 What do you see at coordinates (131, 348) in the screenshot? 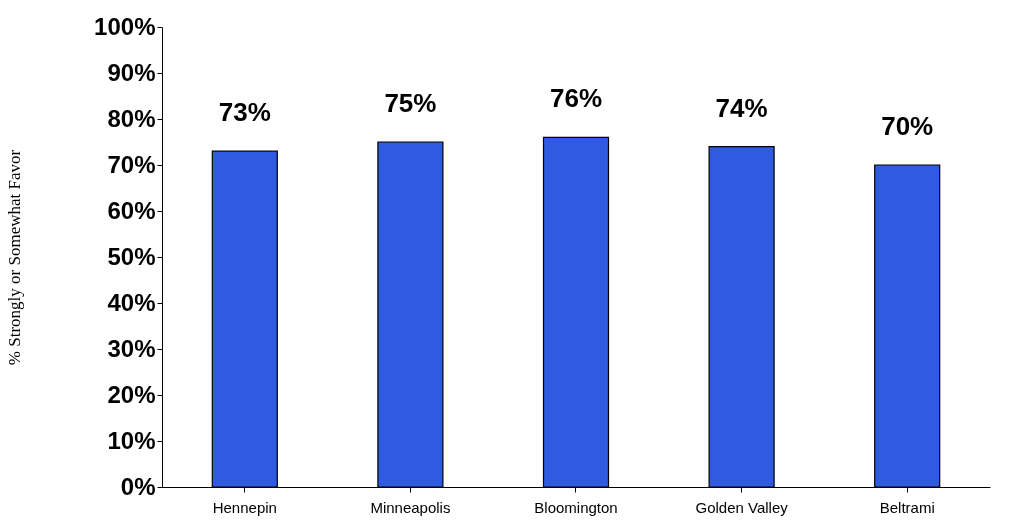
I see `y-tick-label: 30%` at bounding box center [131, 348].